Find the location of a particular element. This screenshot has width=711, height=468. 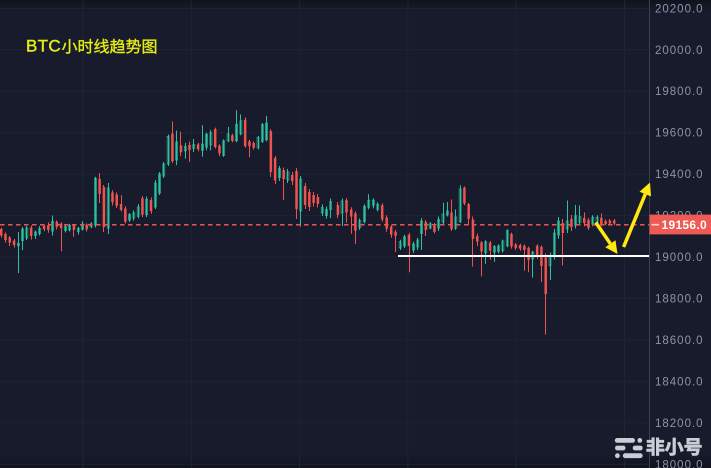

svg-text: 18200.0 is located at coordinates (679, 424).